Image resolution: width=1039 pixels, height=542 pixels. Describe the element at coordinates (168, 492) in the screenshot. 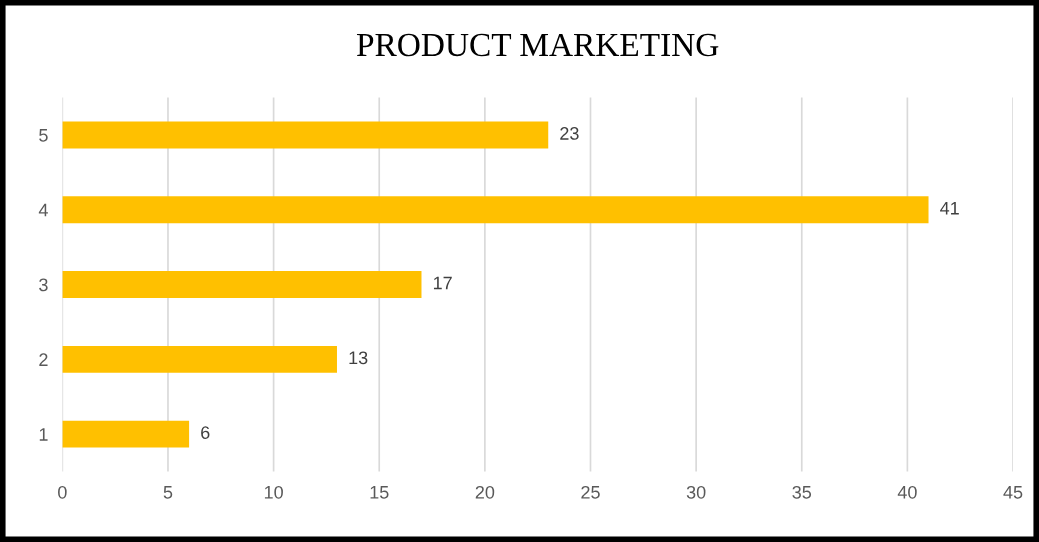

I see `x-tick-label: 5` at that location.